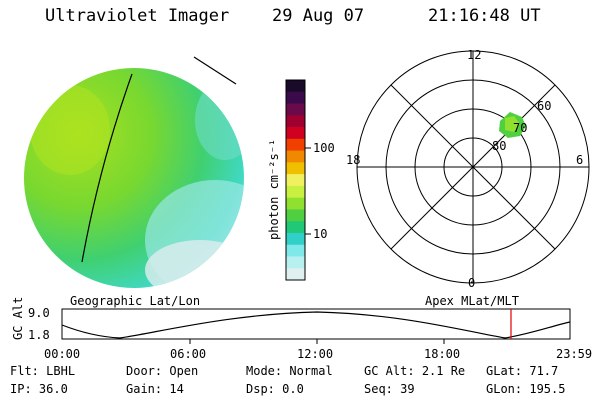  I want to click on info-flt-value: LBHL, so click(61, 371).